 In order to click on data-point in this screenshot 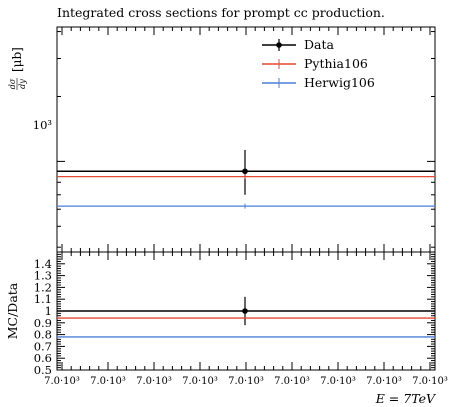, I will do `click(245, 171)`.